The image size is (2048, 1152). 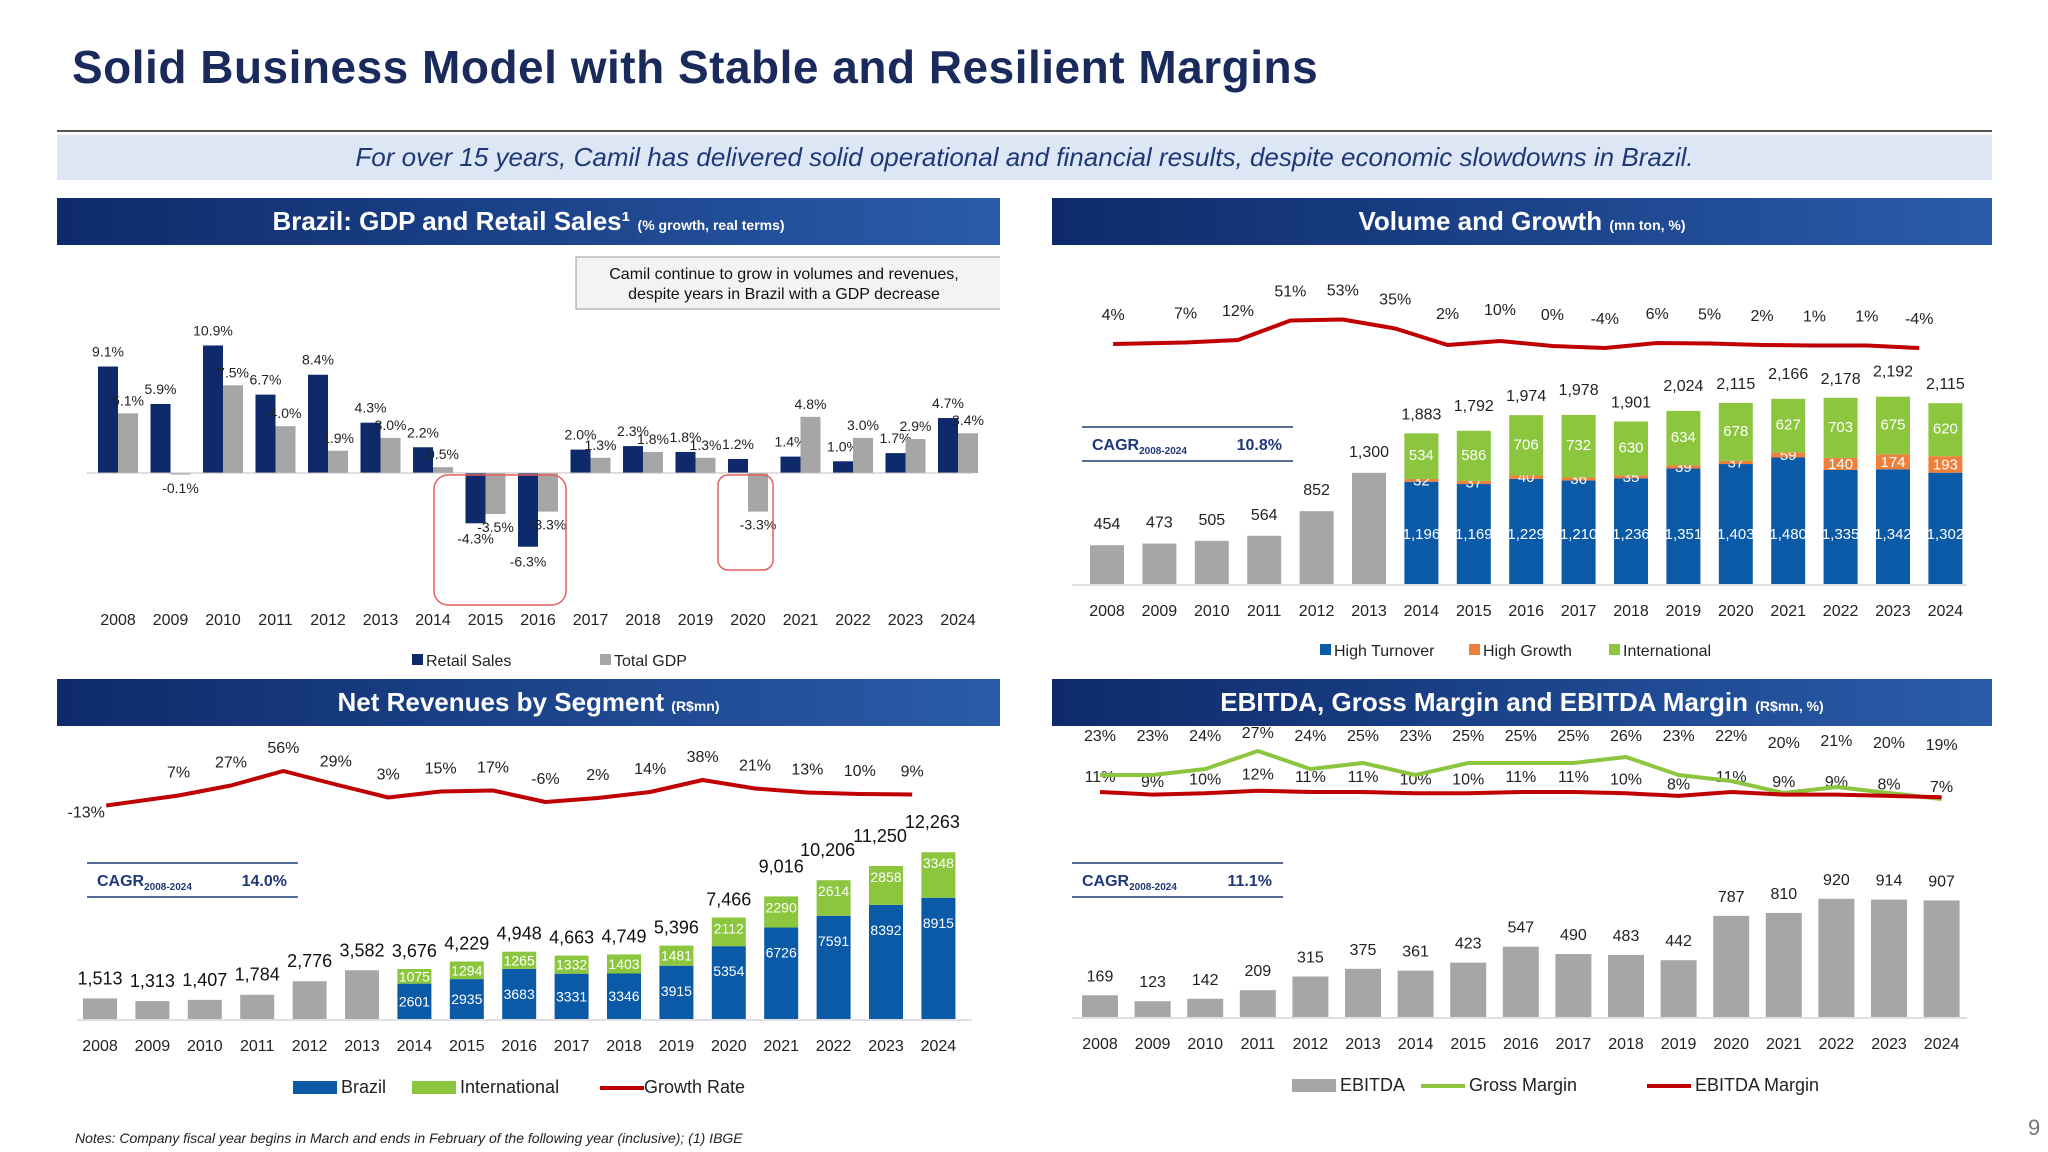 What do you see at coordinates (1107, 611) in the screenshot?
I see `volume-tick-label: 2008` at bounding box center [1107, 611].